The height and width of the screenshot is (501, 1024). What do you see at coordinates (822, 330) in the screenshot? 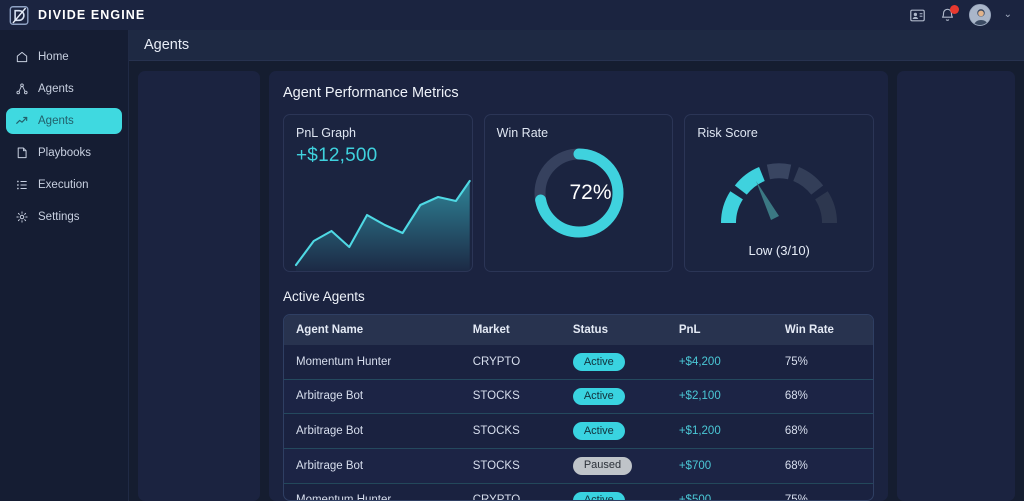
I see `column-header-win-rate: Win Rate` at bounding box center [822, 330].